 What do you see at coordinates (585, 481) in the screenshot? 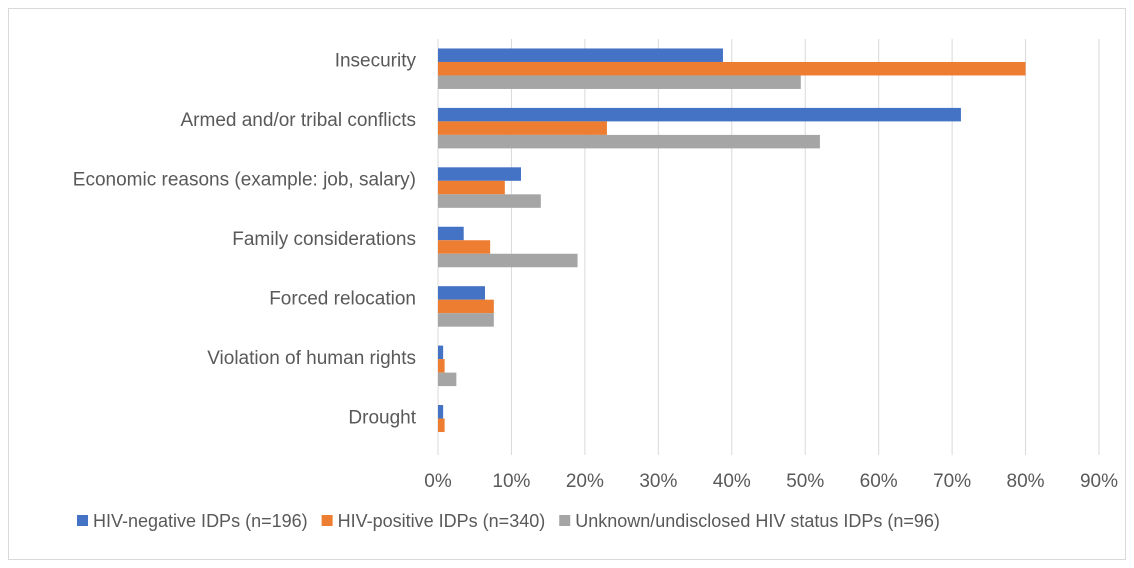
I see `x-tick-label: 20%` at bounding box center [585, 481].